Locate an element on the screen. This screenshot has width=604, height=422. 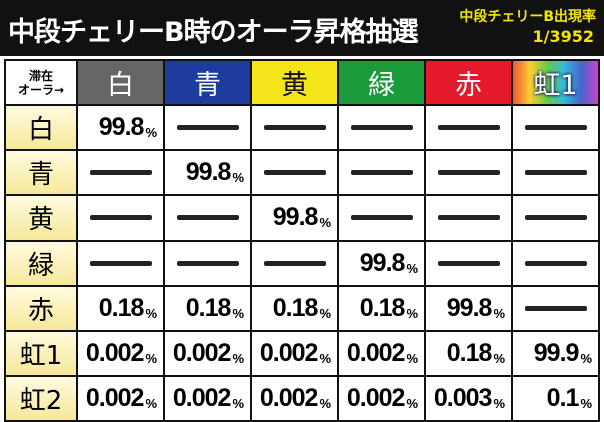
row-header: 黄 is located at coordinates (41, 218).